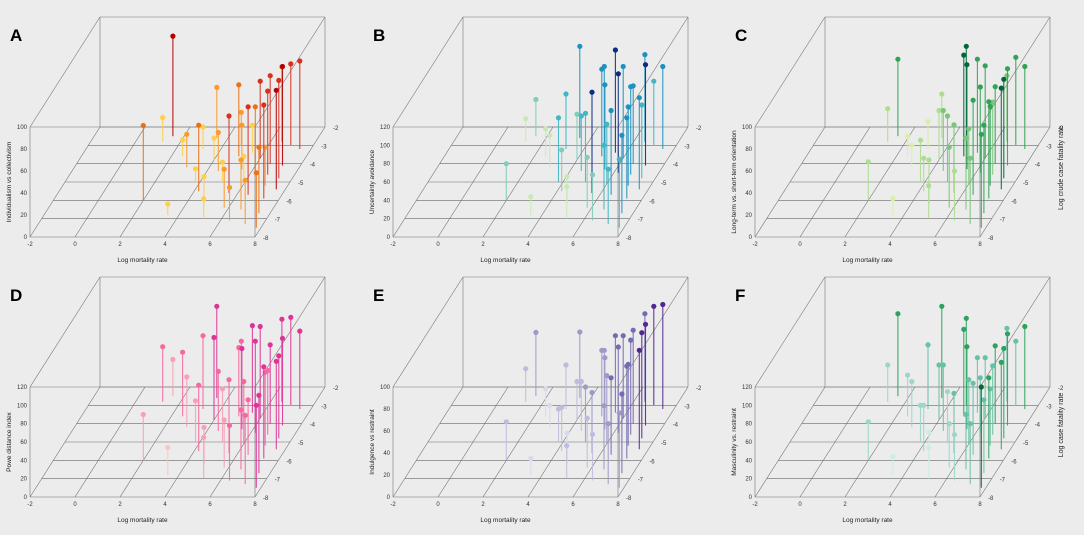  What do you see at coordinates (210, 505) in the screenshot?
I see `x-tick-label: 6` at bounding box center [210, 505].